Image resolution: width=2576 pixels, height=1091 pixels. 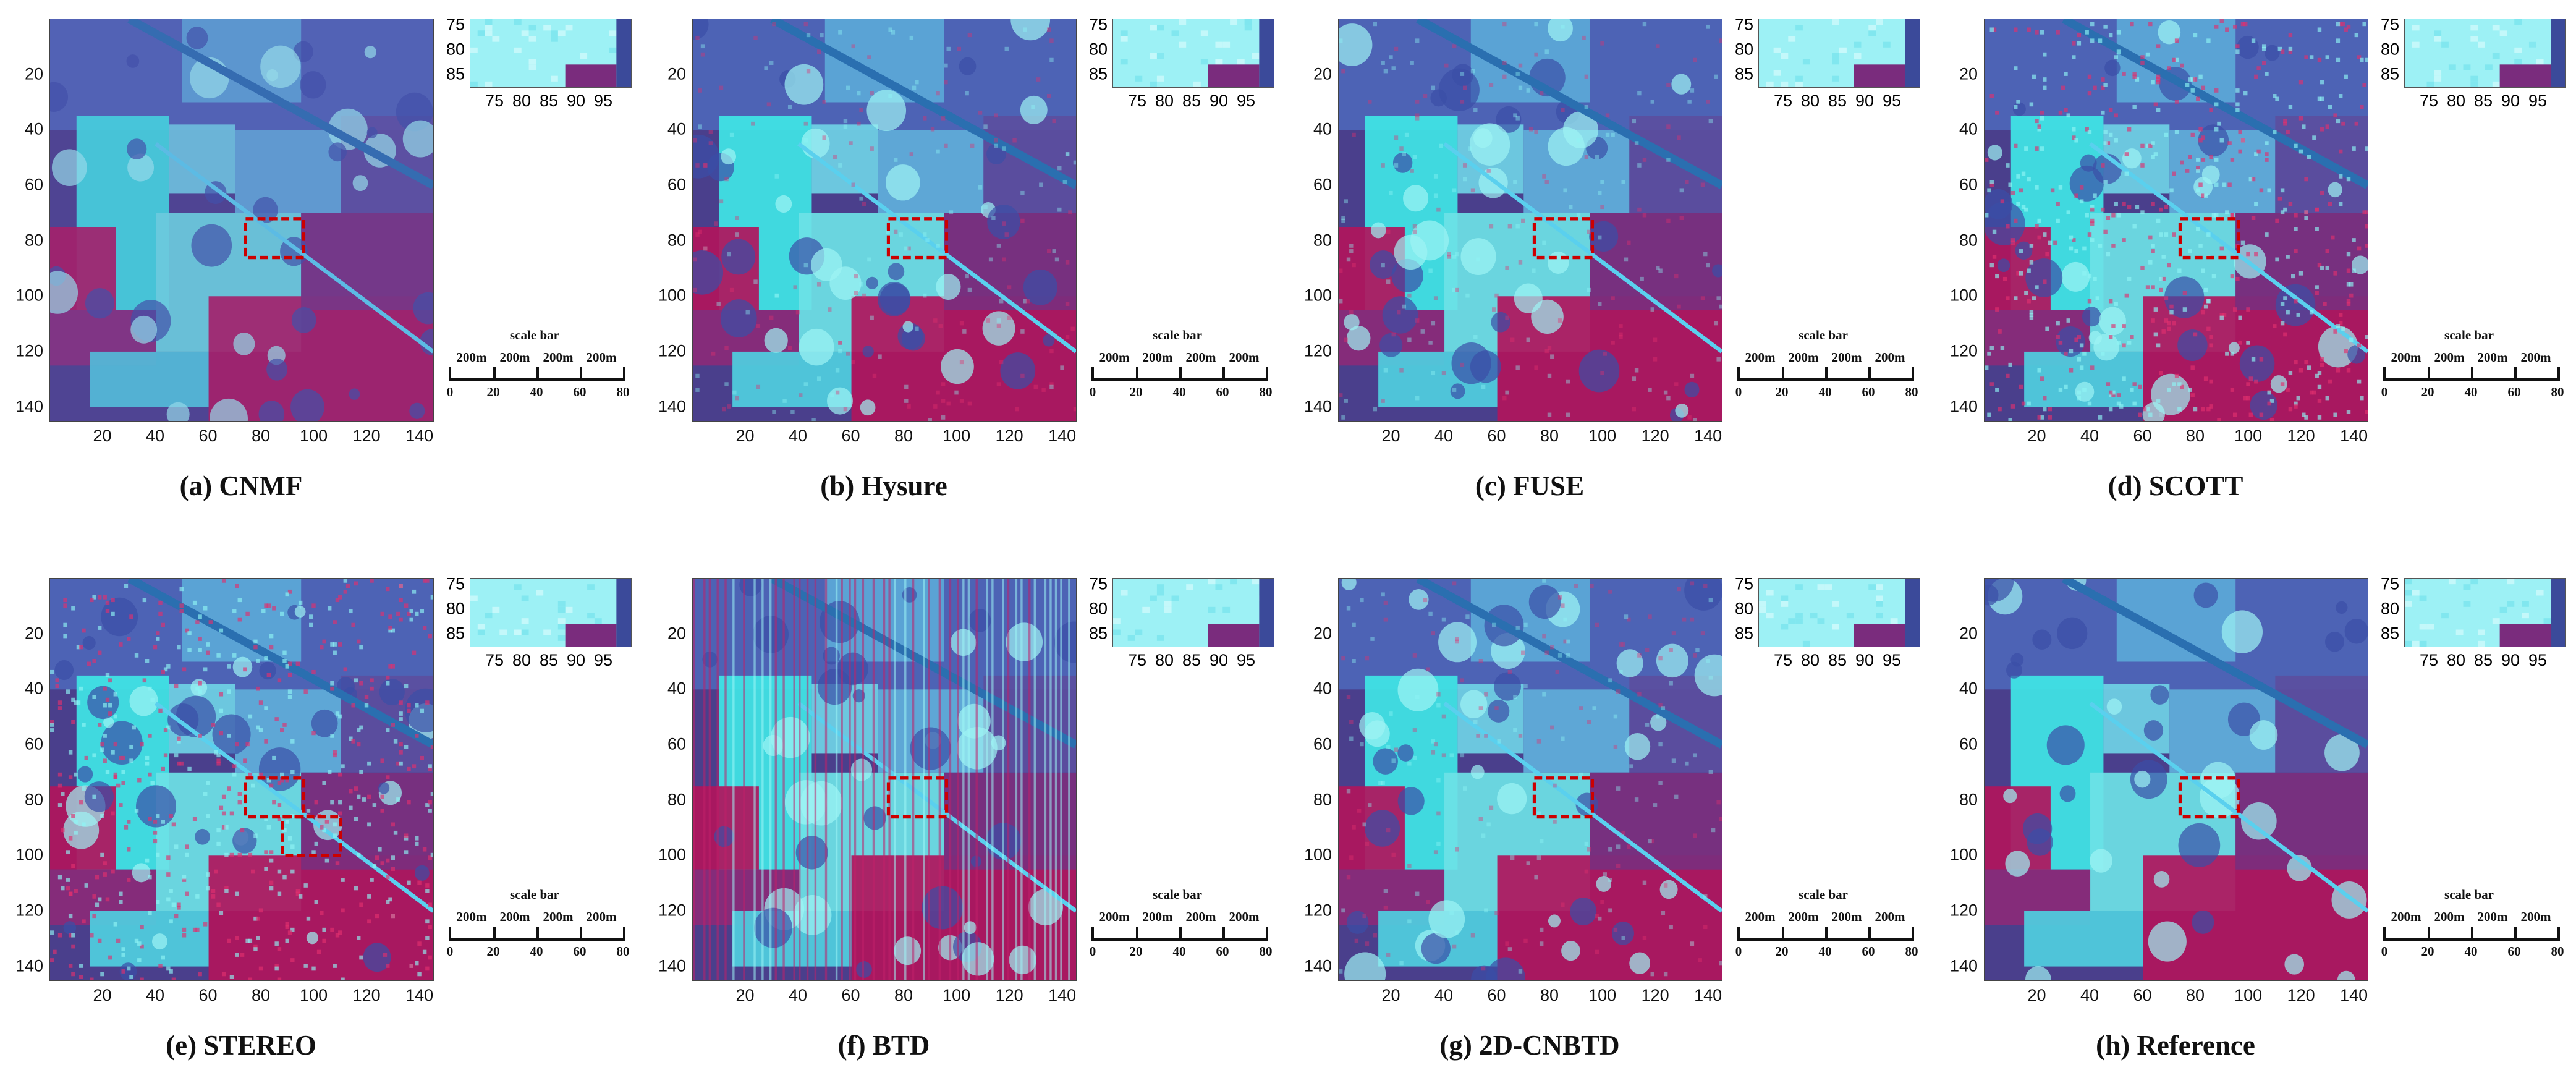 What do you see at coordinates (29, 350) in the screenshot?
I see `y-tick-label: 120` at bounding box center [29, 350].